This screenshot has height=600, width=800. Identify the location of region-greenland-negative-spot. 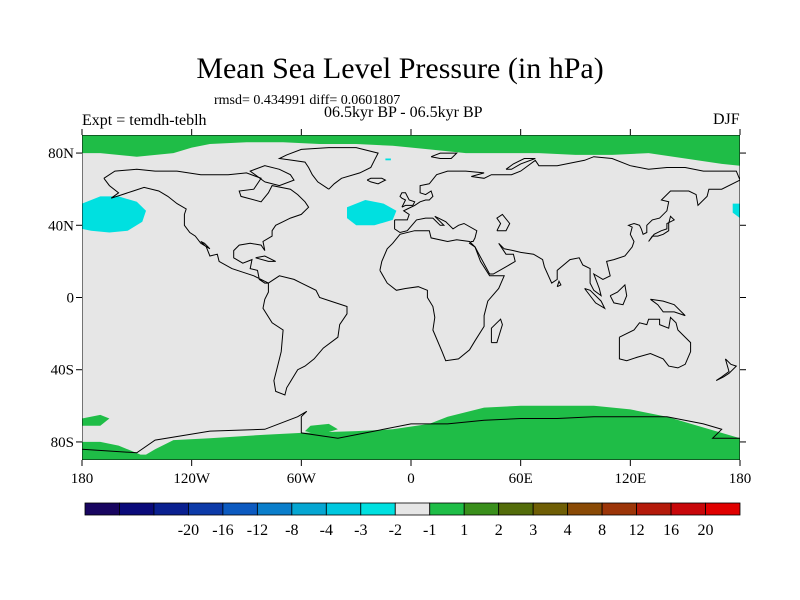
(388, 159).